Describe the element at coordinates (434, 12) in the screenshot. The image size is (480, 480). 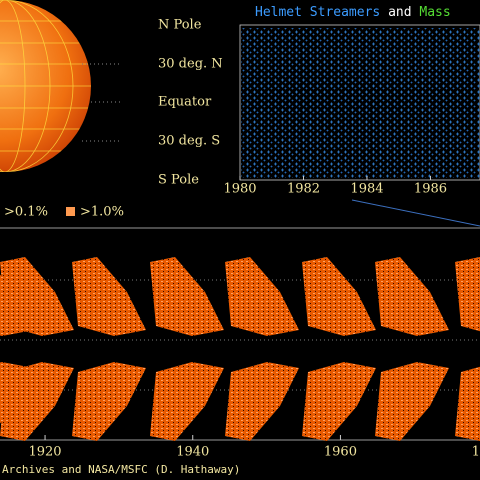
I see `title-segment: Mass` at that location.